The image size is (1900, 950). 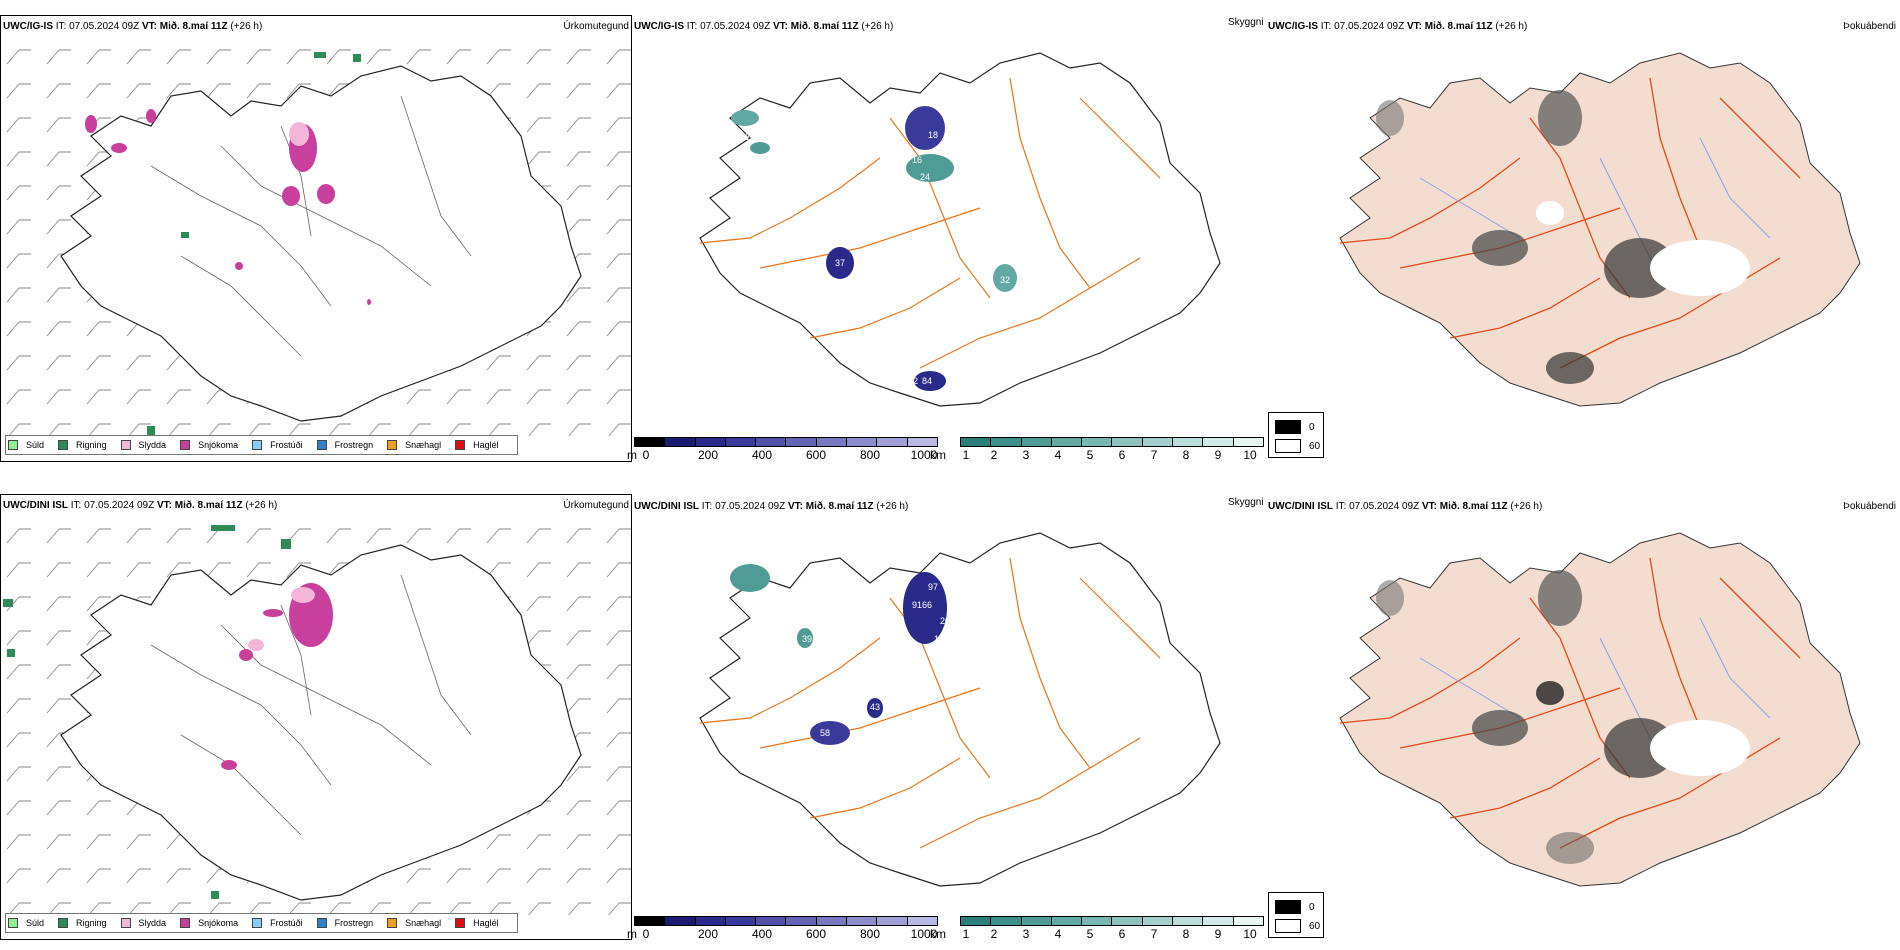 What do you see at coordinates (1315, 926) in the screenshot?
I see `legend-label: 60` at bounding box center [1315, 926].